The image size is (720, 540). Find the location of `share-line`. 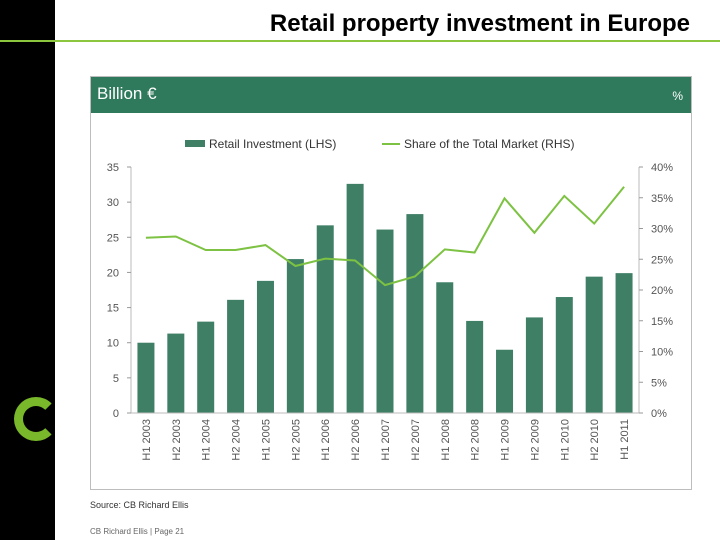

share-line is located at coordinates (385, 236).